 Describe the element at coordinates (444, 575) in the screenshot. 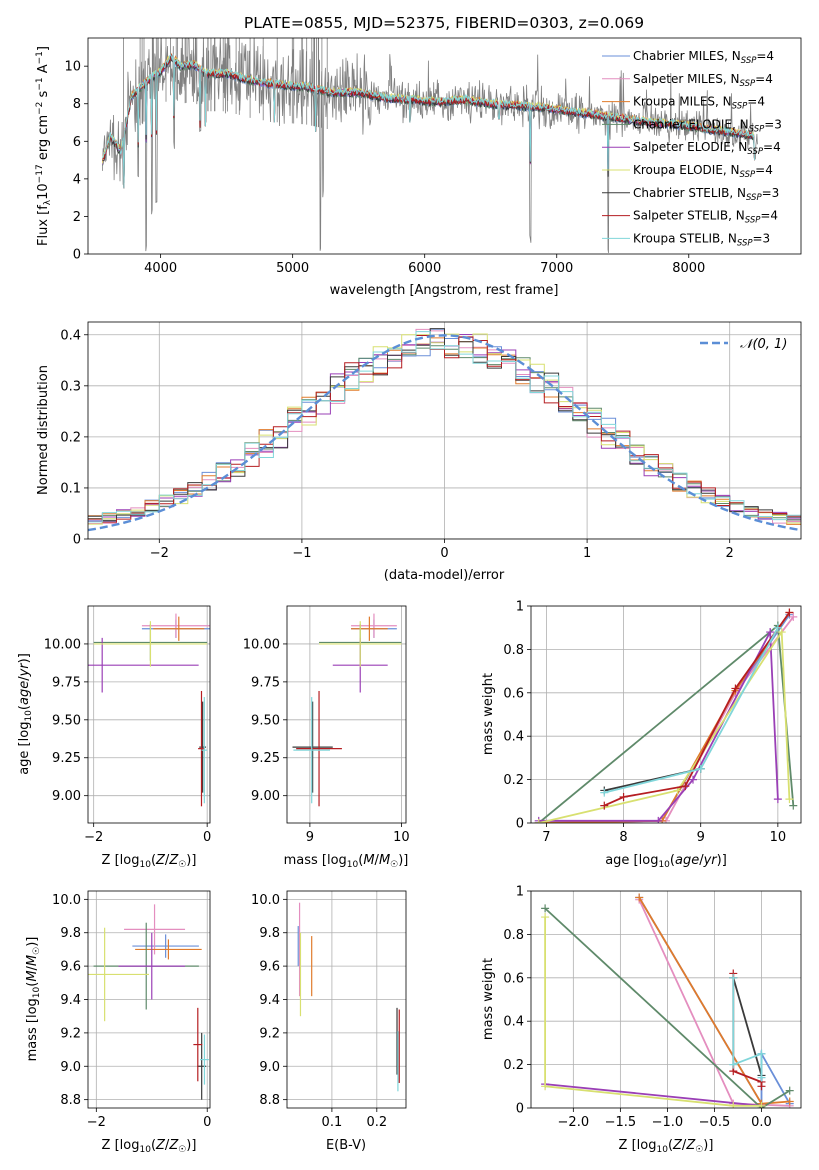

I see `x-axis-label: (data-model)/error` at that location.